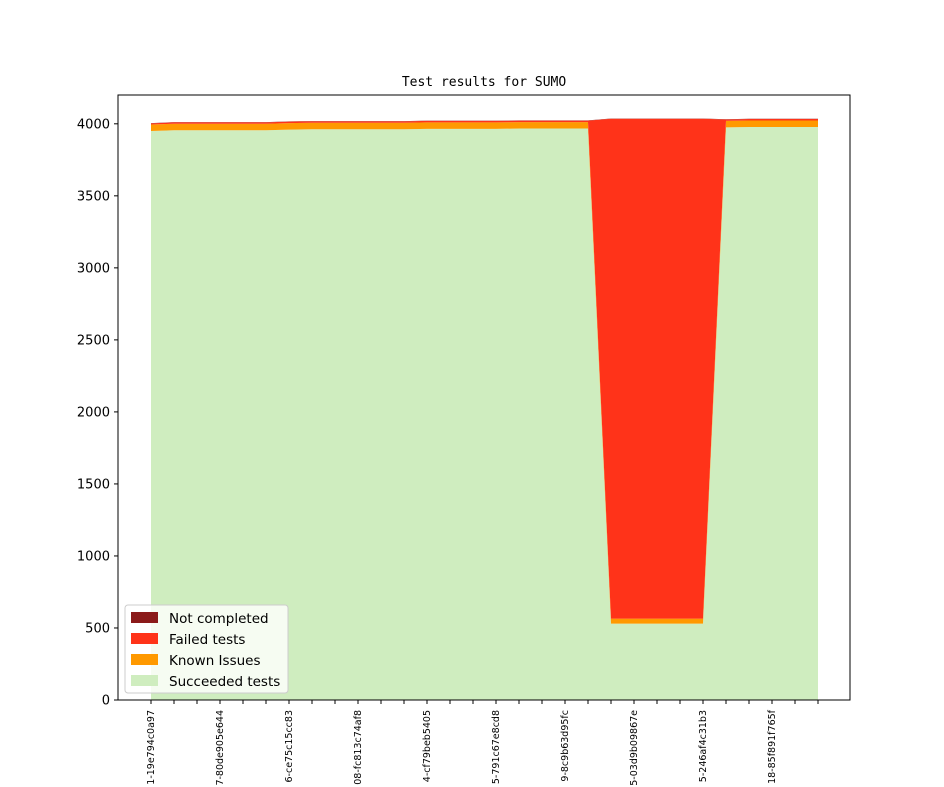 Image resolution: width=944 pixels, height=787 pixels. What do you see at coordinates (207, 640) in the screenshot?
I see `legend-label-failed-tests: Failed tests` at bounding box center [207, 640].